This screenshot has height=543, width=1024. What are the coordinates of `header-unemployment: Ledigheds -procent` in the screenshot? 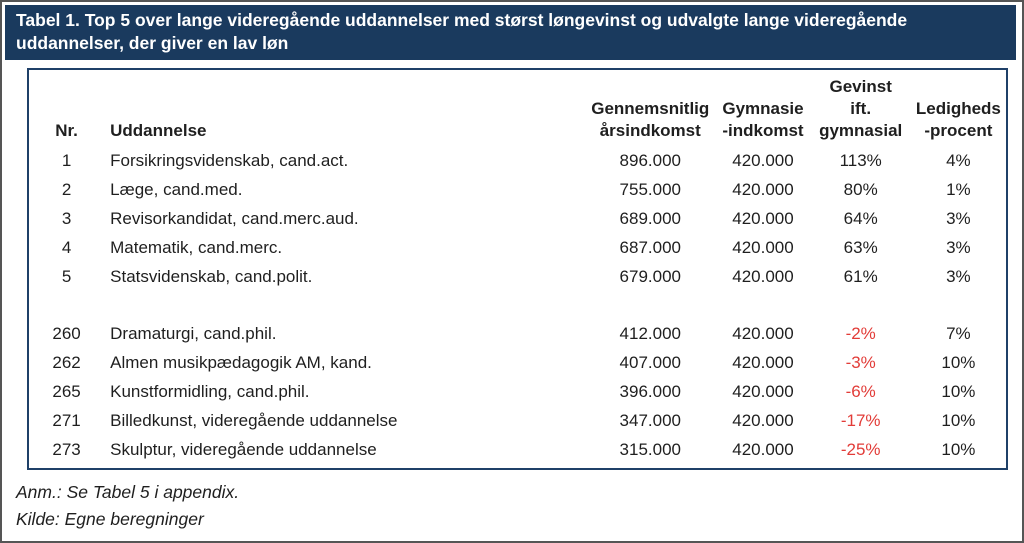 It's located at (958, 119).